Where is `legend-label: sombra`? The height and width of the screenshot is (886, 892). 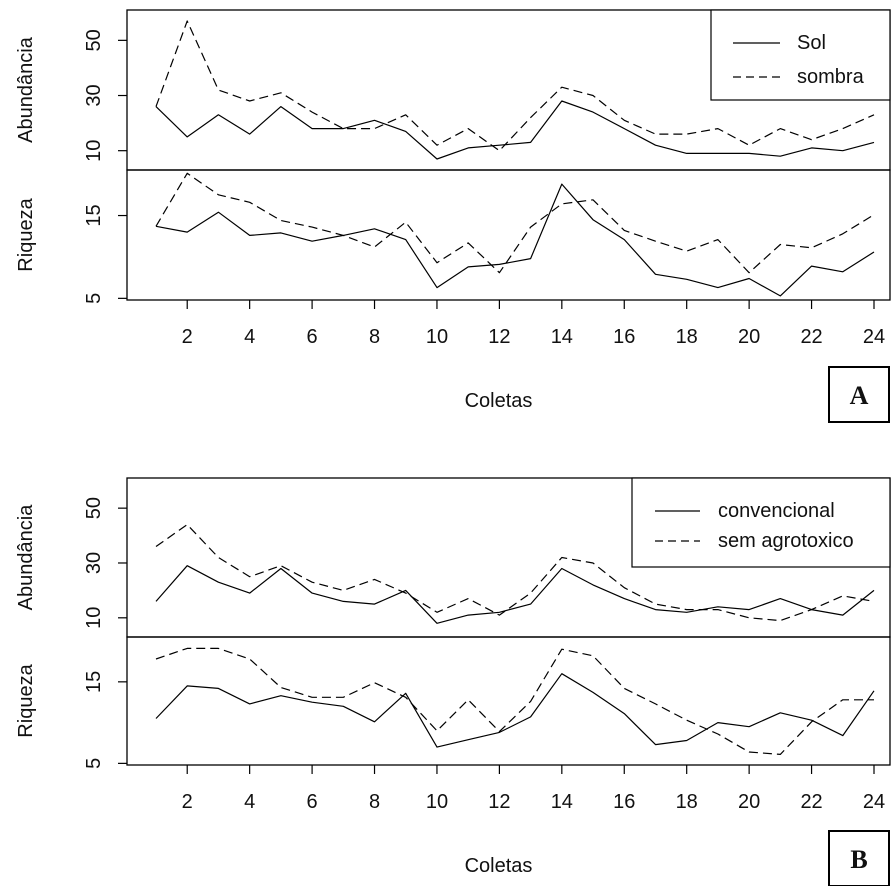
legend-label: sombra is located at coordinates (831, 77).